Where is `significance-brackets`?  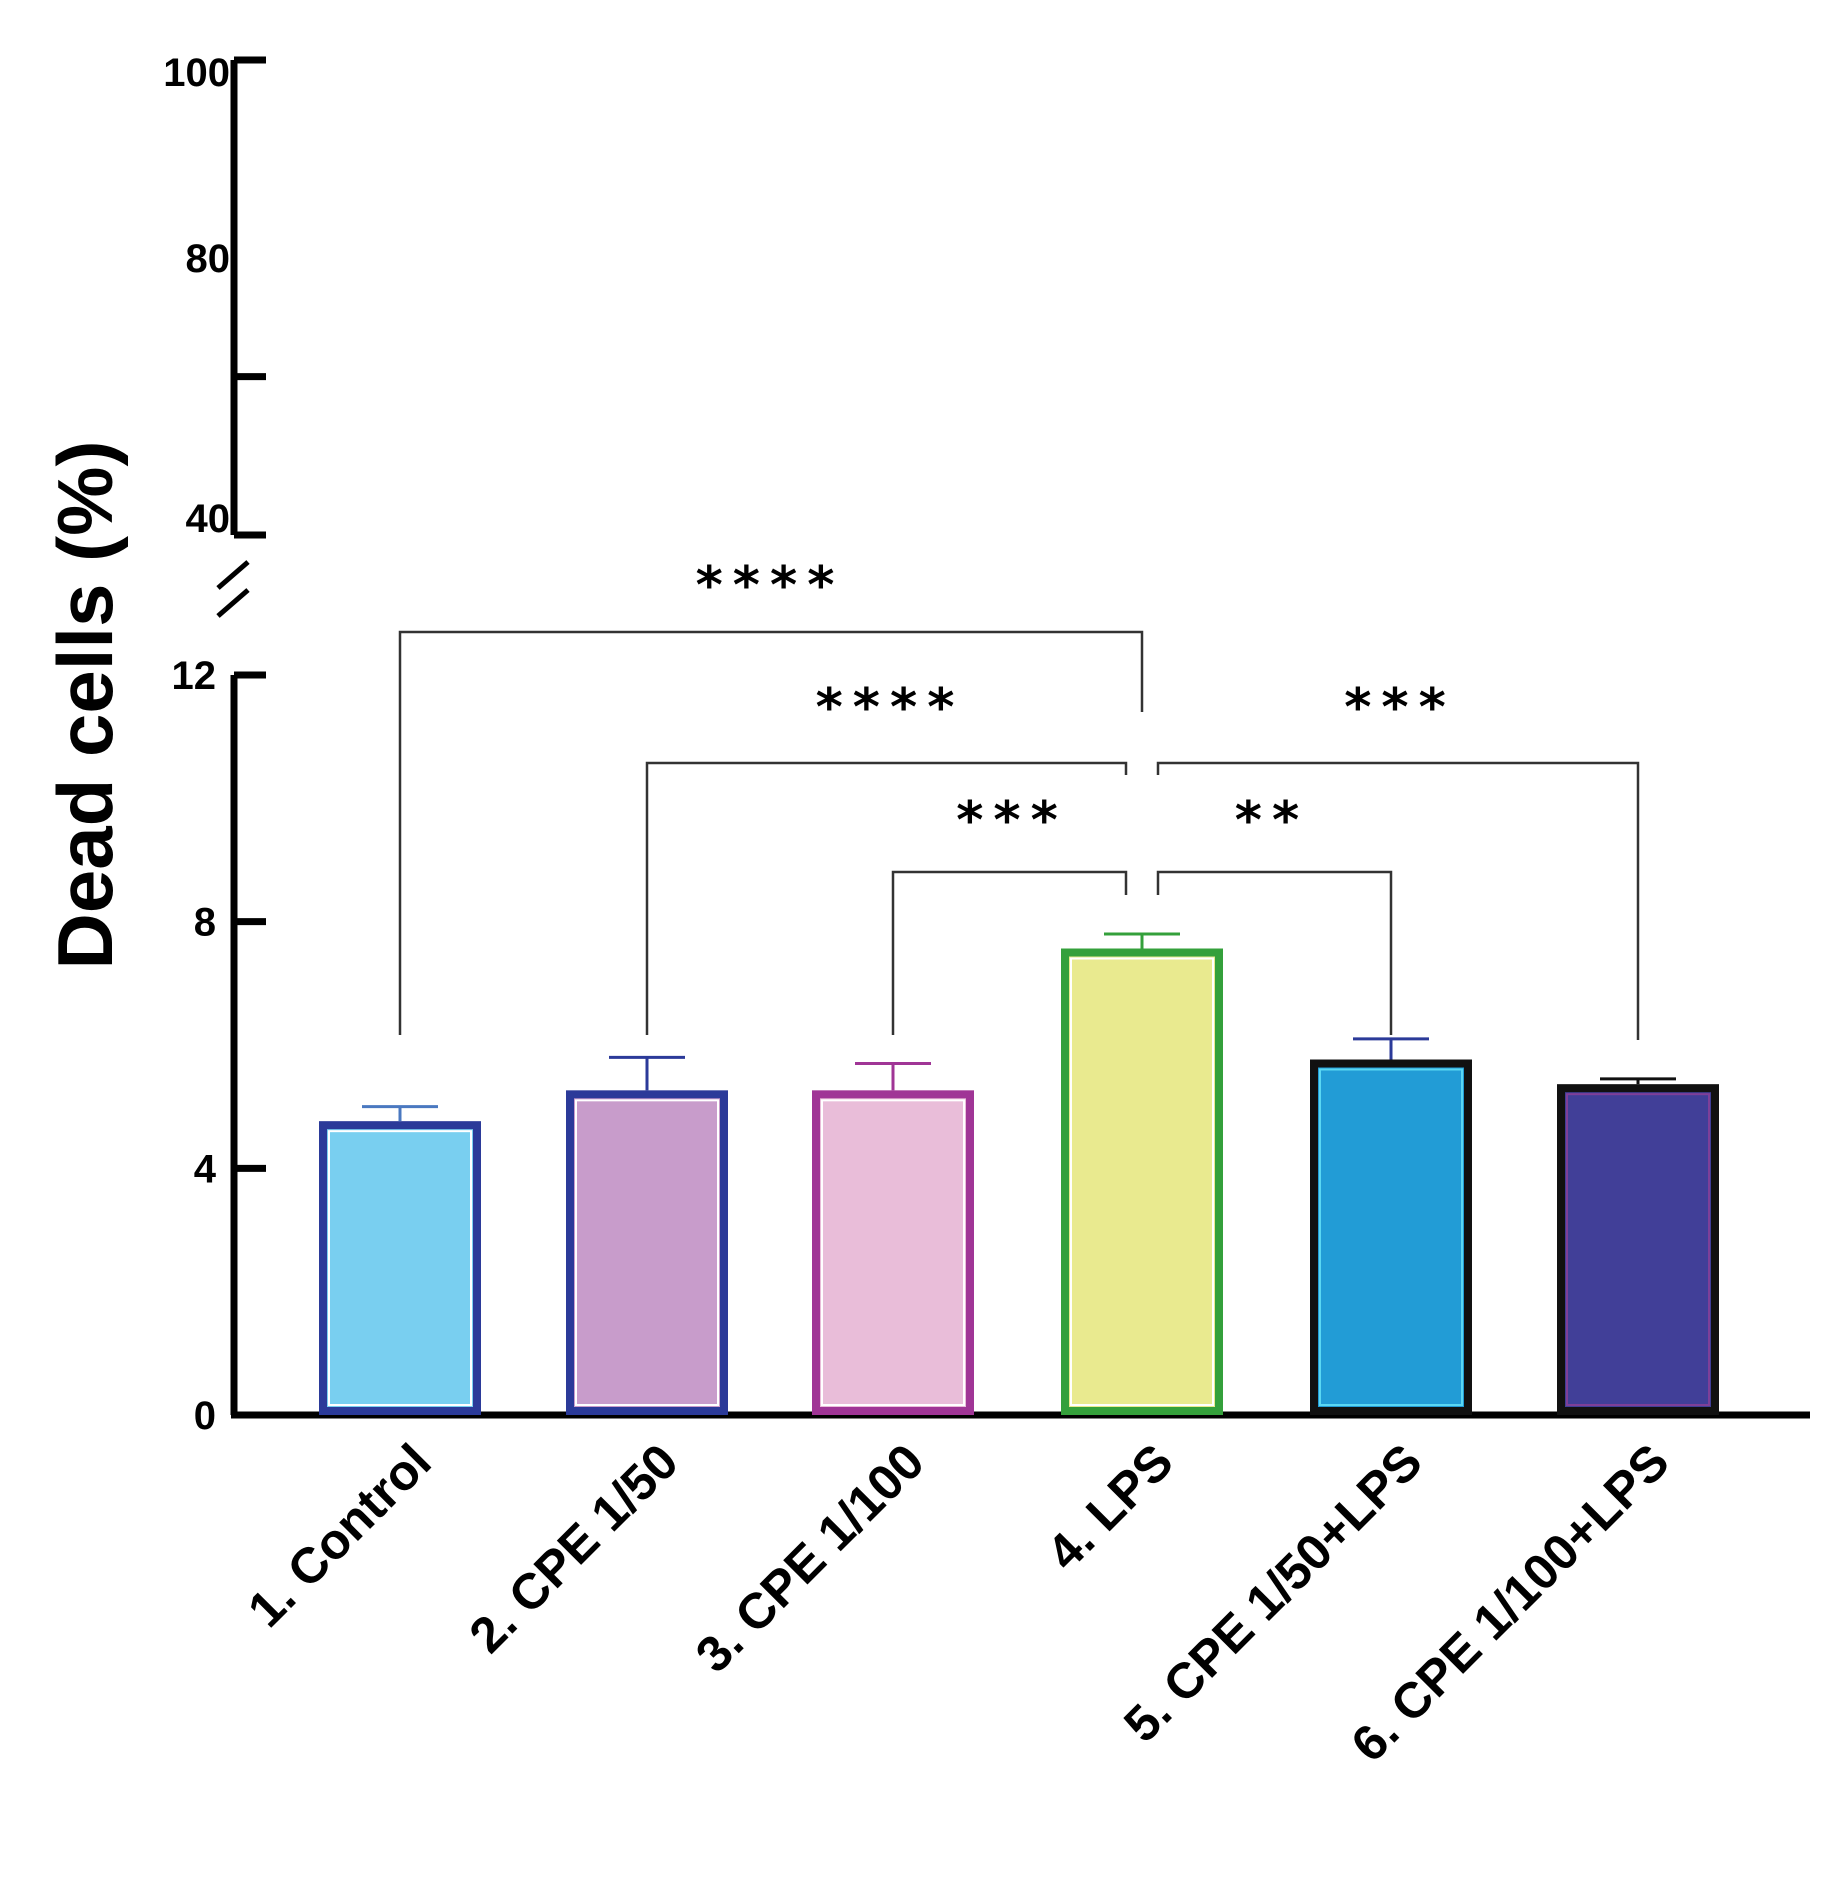
significance-brackets is located at coordinates (1019, 835).